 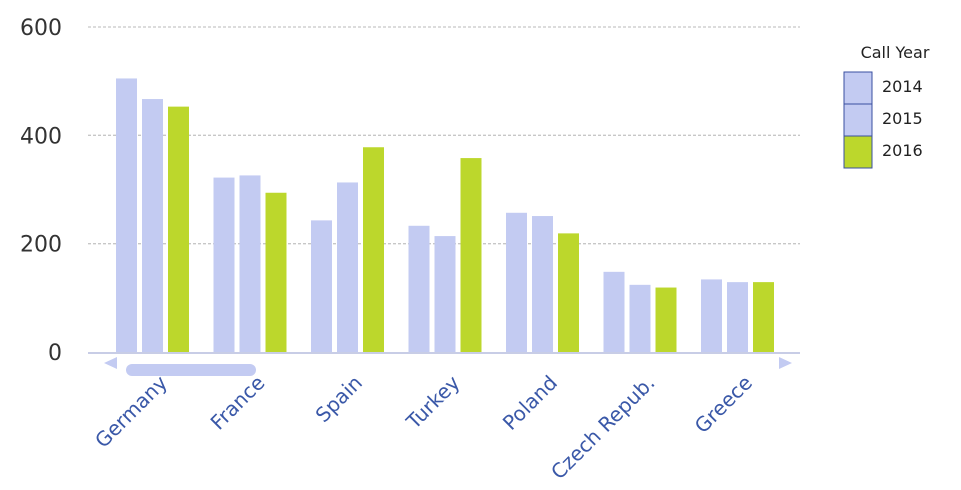 What do you see at coordinates (895, 52) in the screenshot?
I see `legend-title: Call Year` at bounding box center [895, 52].